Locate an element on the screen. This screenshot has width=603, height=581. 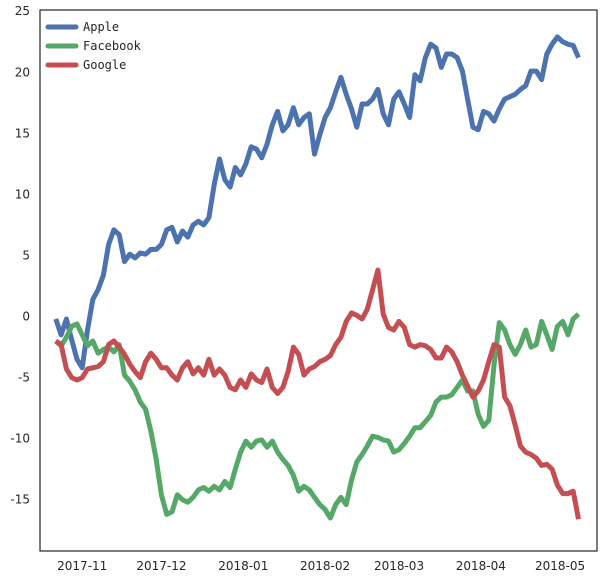
y-tick-label: 25 is located at coordinates (22, 11).